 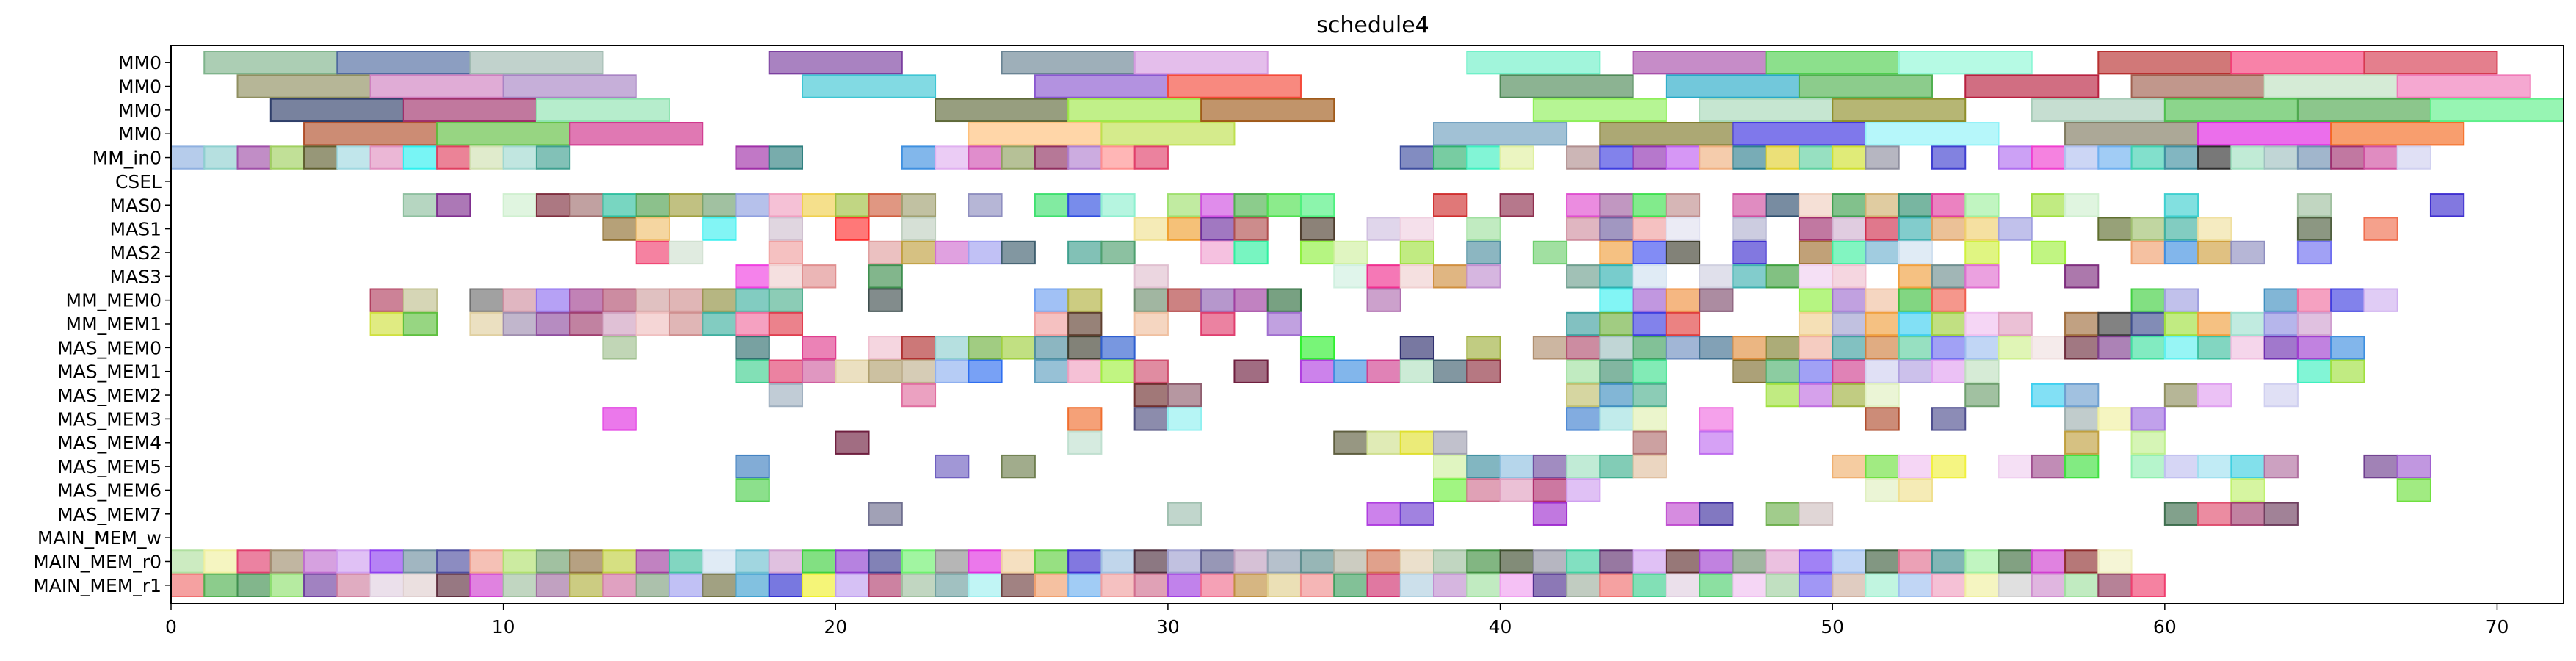 What do you see at coordinates (1501, 626) in the screenshot?
I see `x-tick-label: 40` at bounding box center [1501, 626].